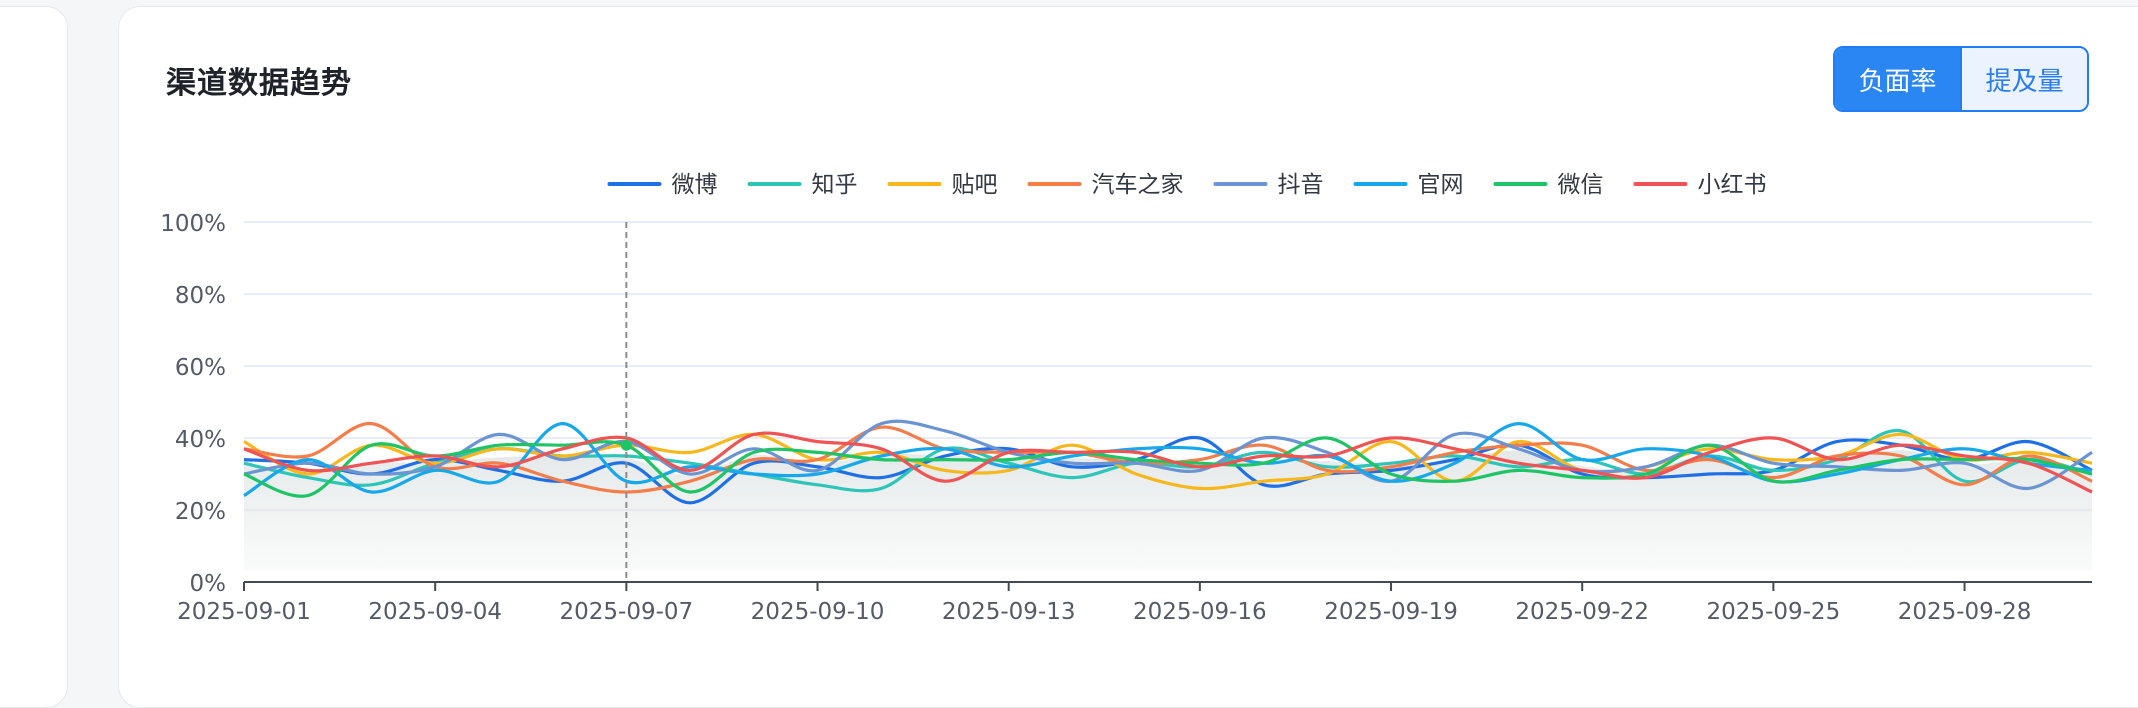 Image resolution: width=2138 pixels, height=708 pixels. What do you see at coordinates (200, 440) in the screenshot?
I see `y-tick-label: 40%` at bounding box center [200, 440].